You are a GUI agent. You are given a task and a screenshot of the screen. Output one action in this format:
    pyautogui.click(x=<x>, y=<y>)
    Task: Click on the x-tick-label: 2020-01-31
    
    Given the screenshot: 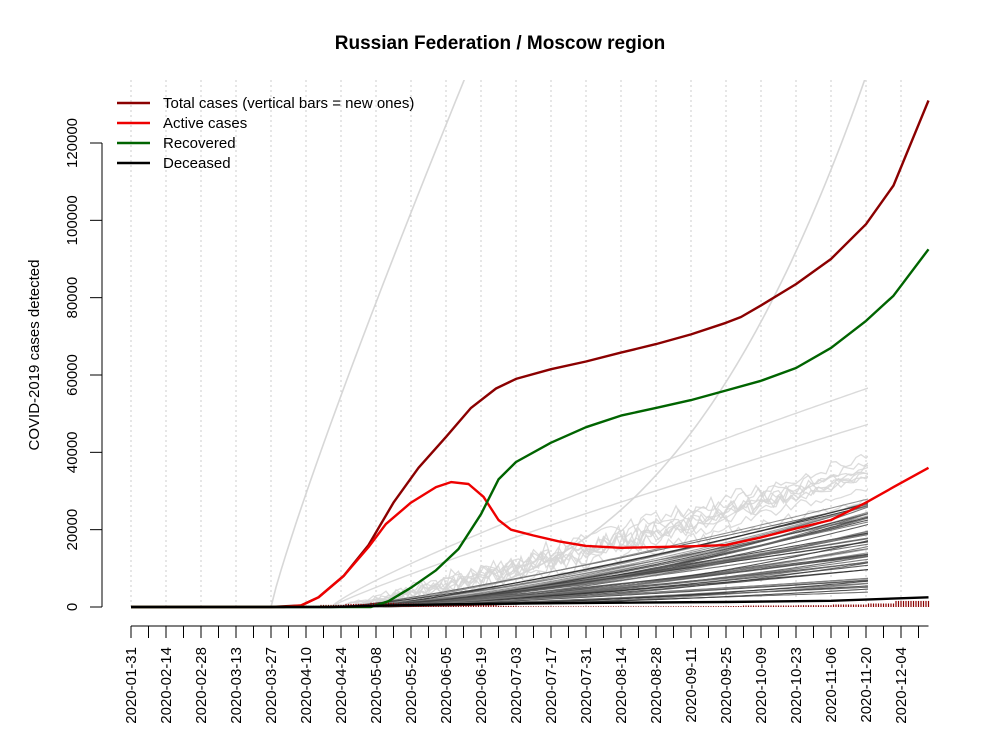 What is the action you would take?
    pyautogui.click(x=131, y=685)
    